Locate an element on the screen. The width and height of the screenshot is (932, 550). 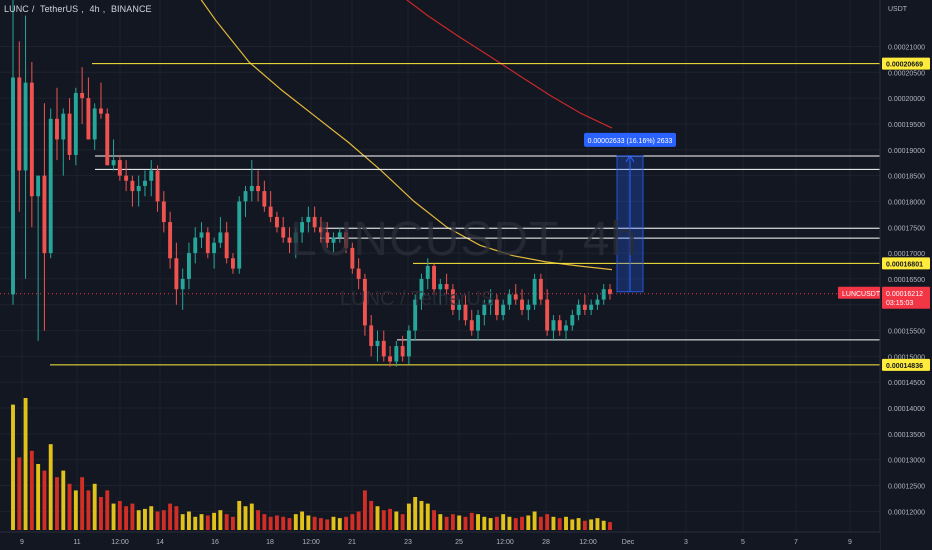
time-tick-label: 25 is located at coordinates (459, 542).